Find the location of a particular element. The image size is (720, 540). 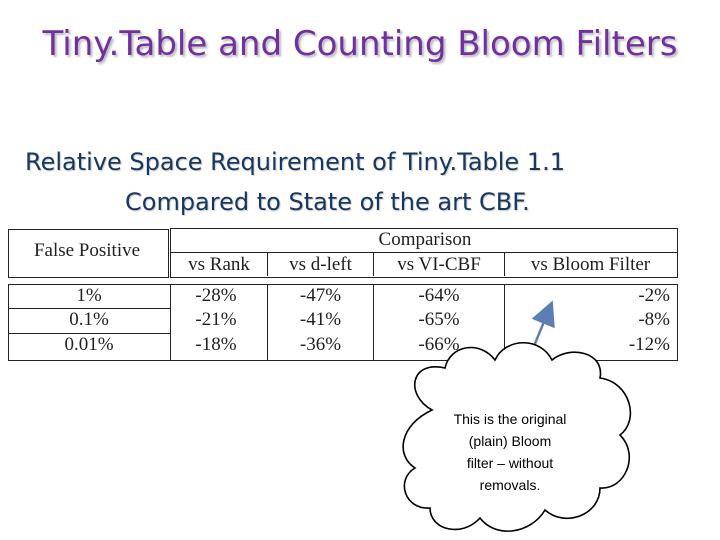

row-1-vs-rank: -28% is located at coordinates (216, 295).